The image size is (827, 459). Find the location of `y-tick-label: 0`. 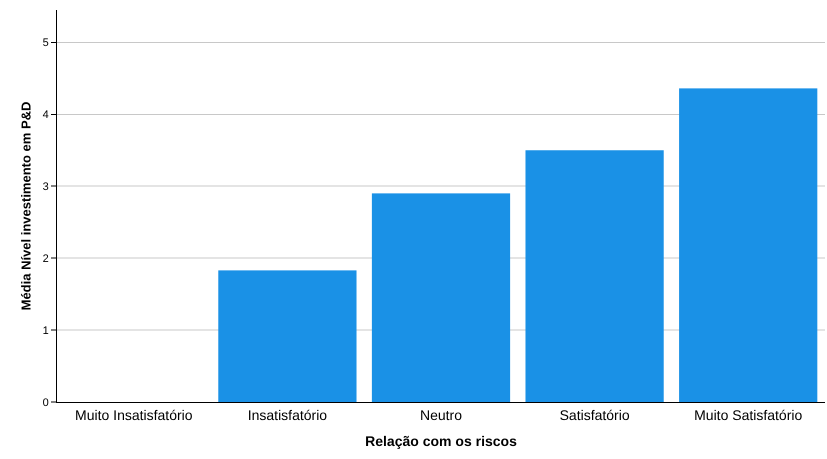

y-tick-label: 0 is located at coordinates (45, 402).